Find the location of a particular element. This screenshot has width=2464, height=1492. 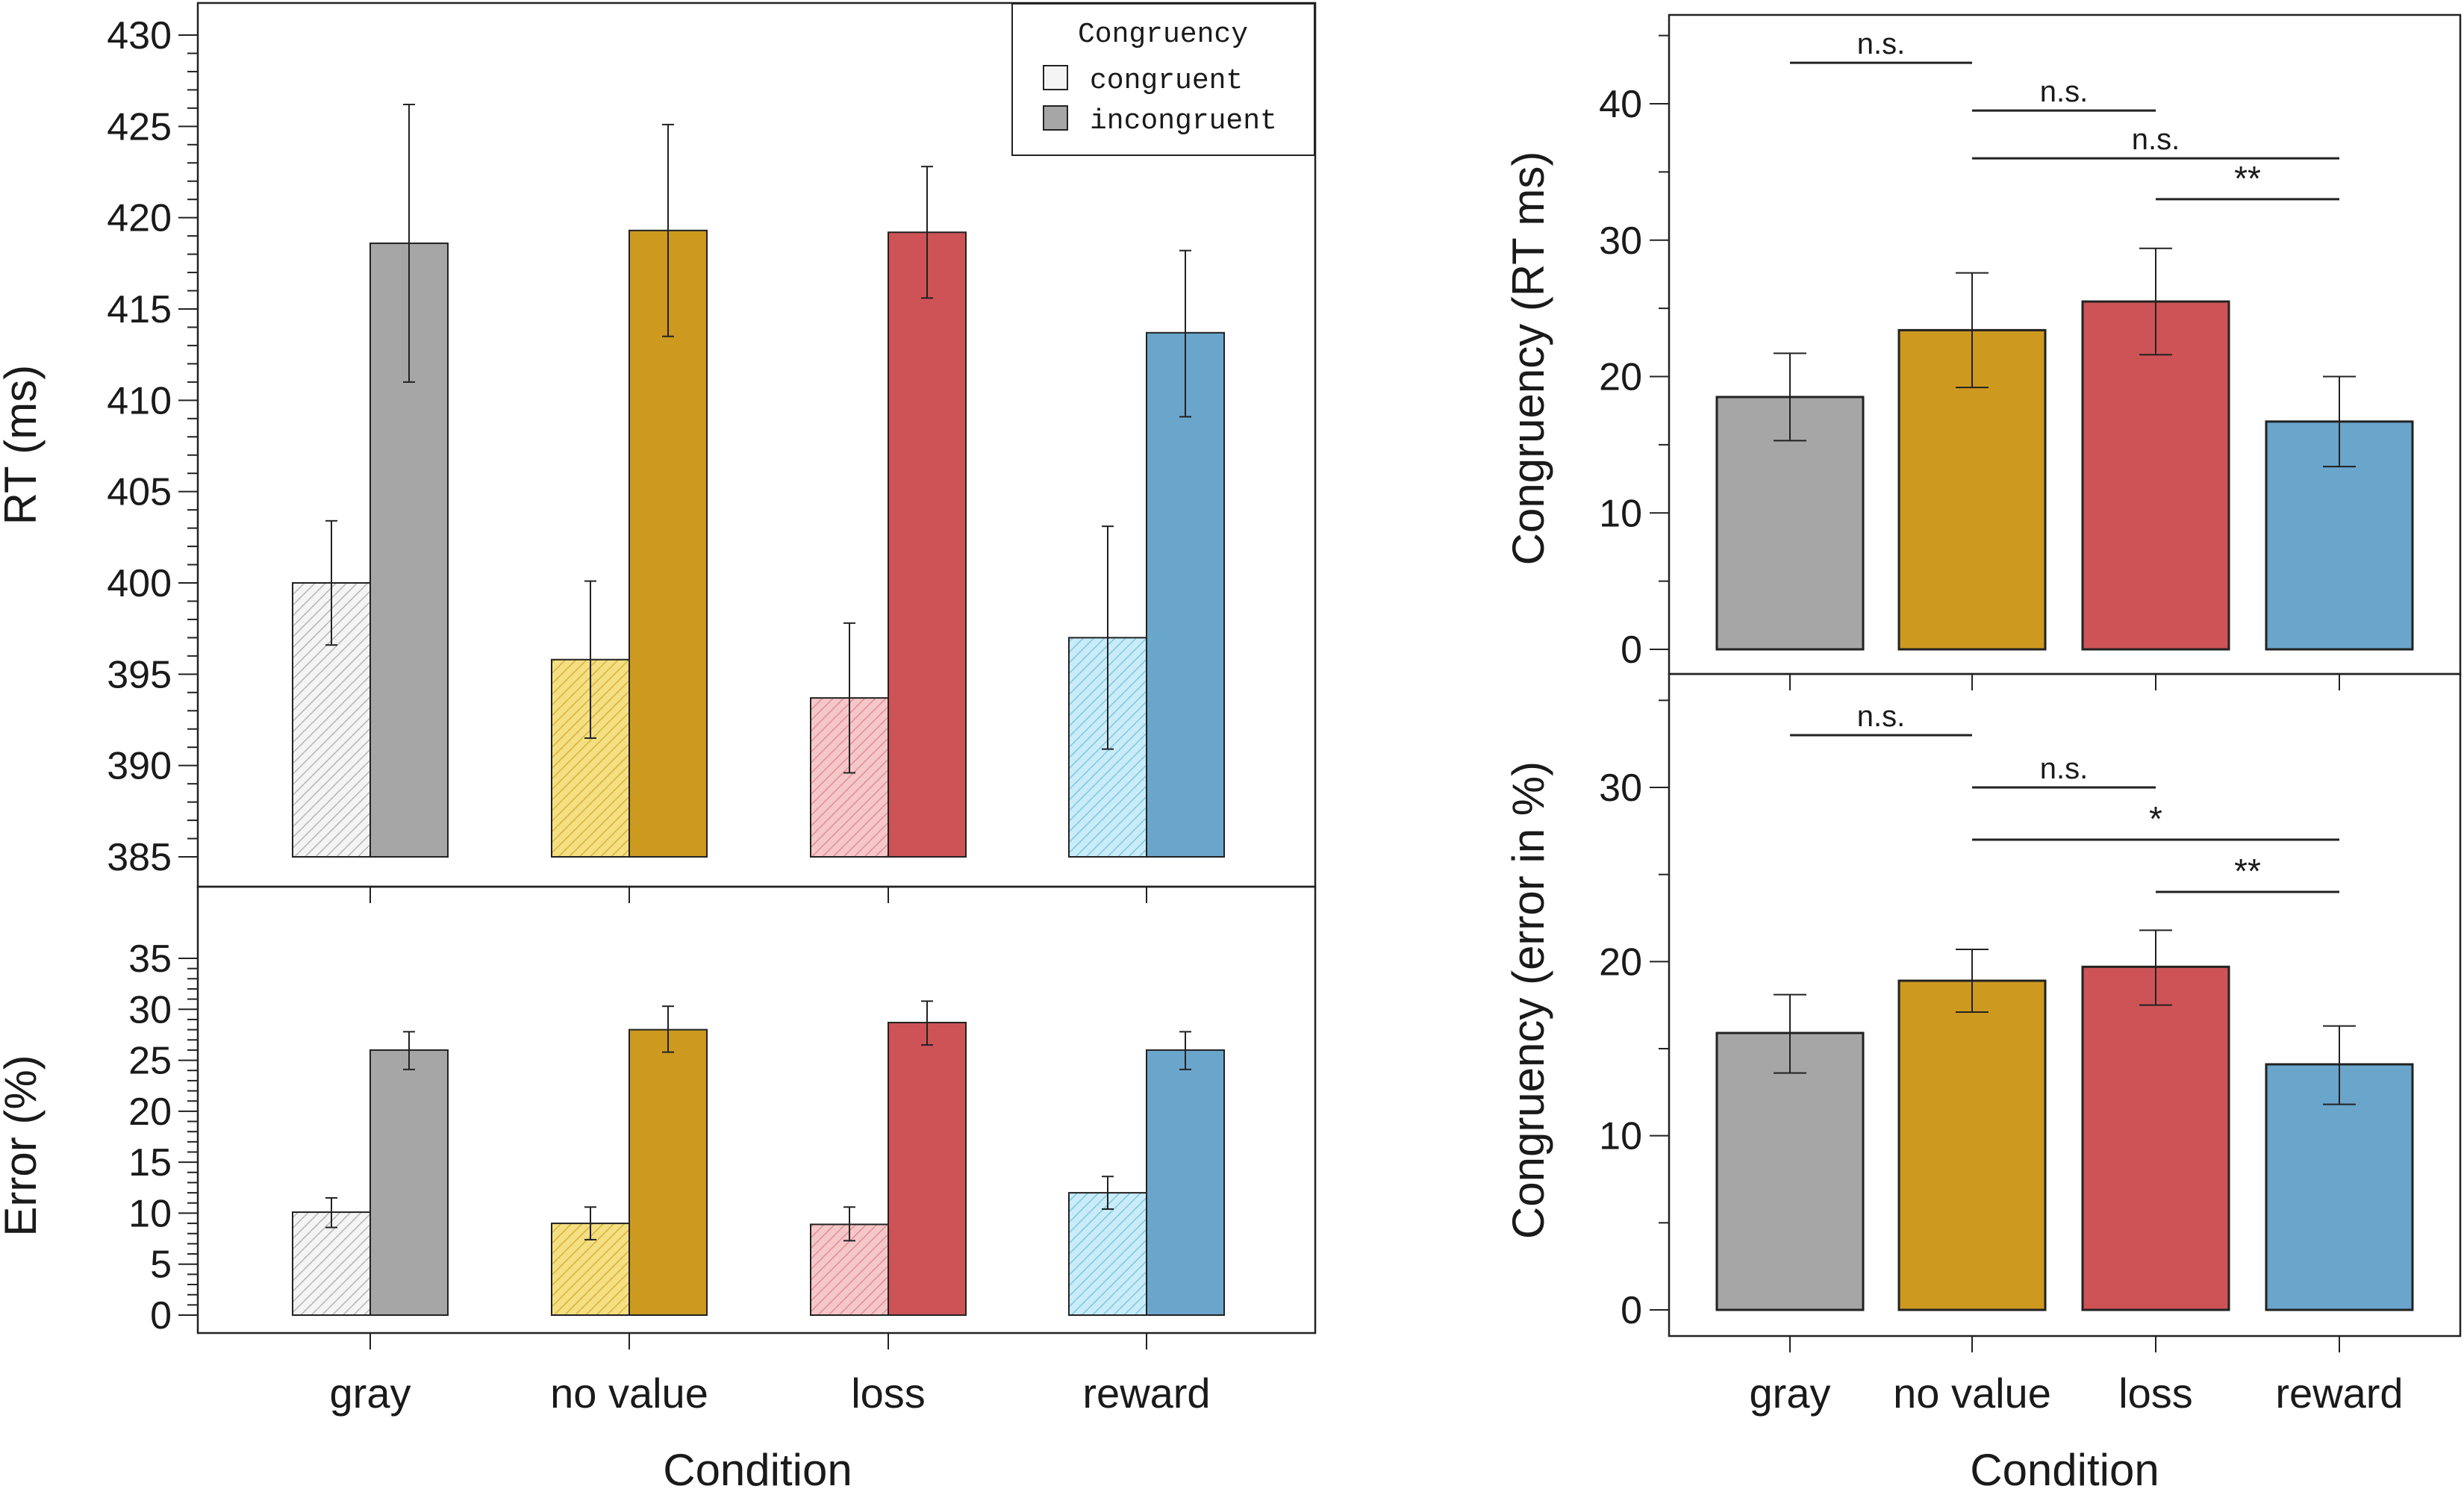

error-y-tick-label: 15 is located at coordinates (150, 1162).